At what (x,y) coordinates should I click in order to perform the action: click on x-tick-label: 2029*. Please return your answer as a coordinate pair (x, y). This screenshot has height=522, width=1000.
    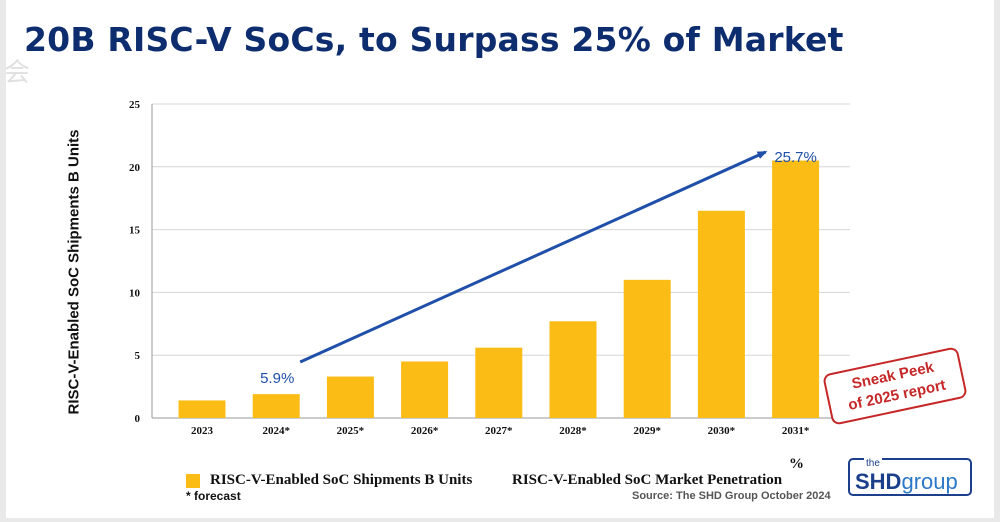
    Looking at the image, I should click on (647, 431).